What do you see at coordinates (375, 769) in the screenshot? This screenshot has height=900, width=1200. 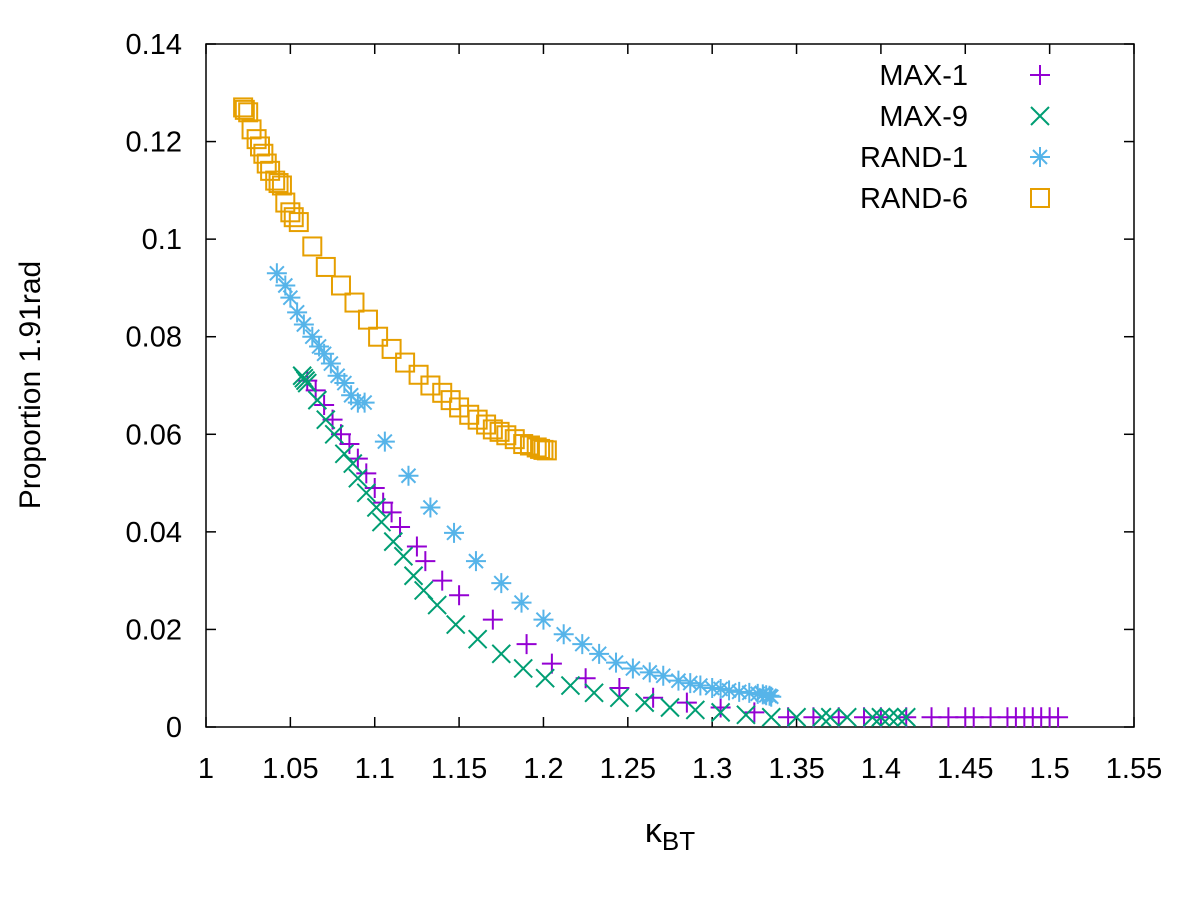 I see `x-tick-label: 1.1` at bounding box center [375, 769].